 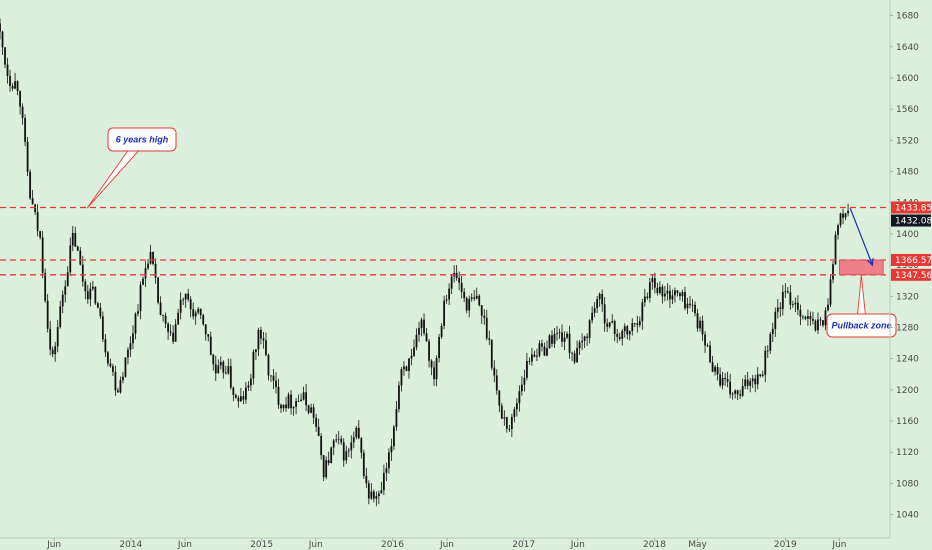 What do you see at coordinates (261, 545) in the screenshot?
I see `x-tick-label: 2015` at bounding box center [261, 545].